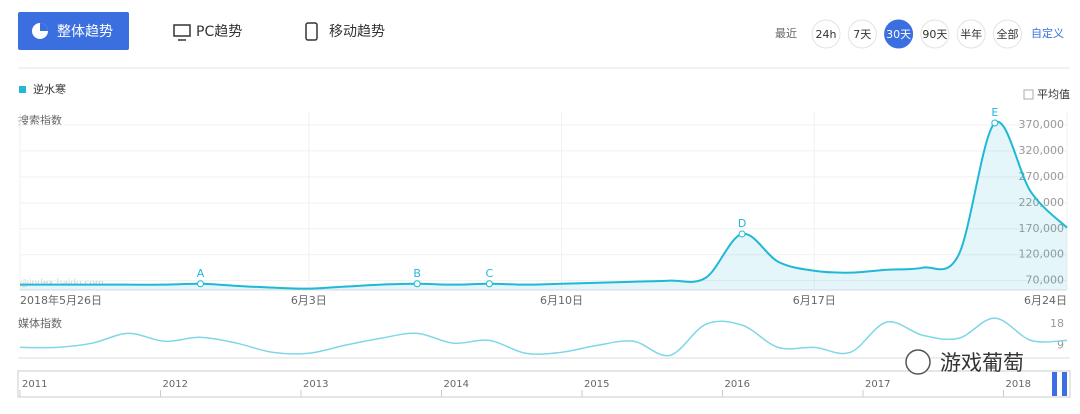 The image size is (1080, 414). I want to click on timeline, so click(544, 384).